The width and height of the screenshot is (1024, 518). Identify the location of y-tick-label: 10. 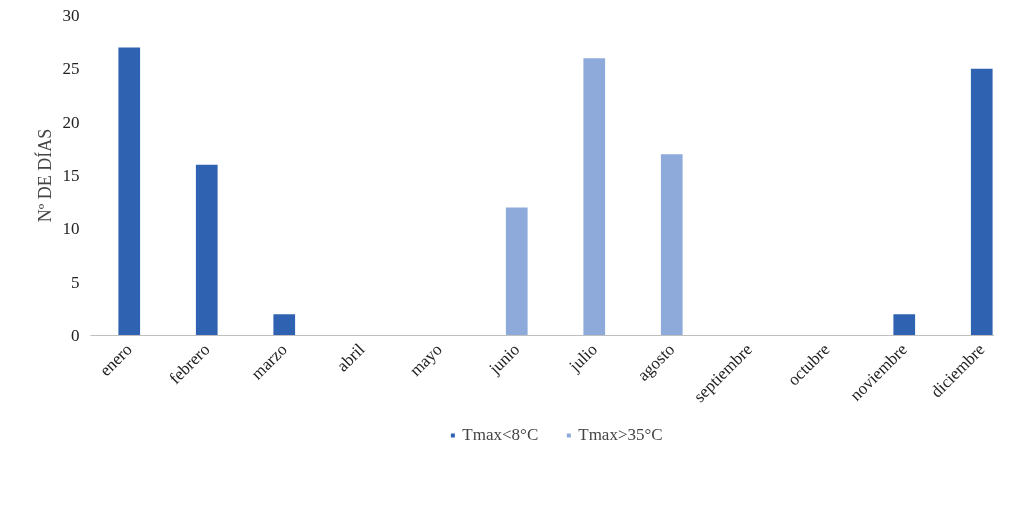
(71, 229).